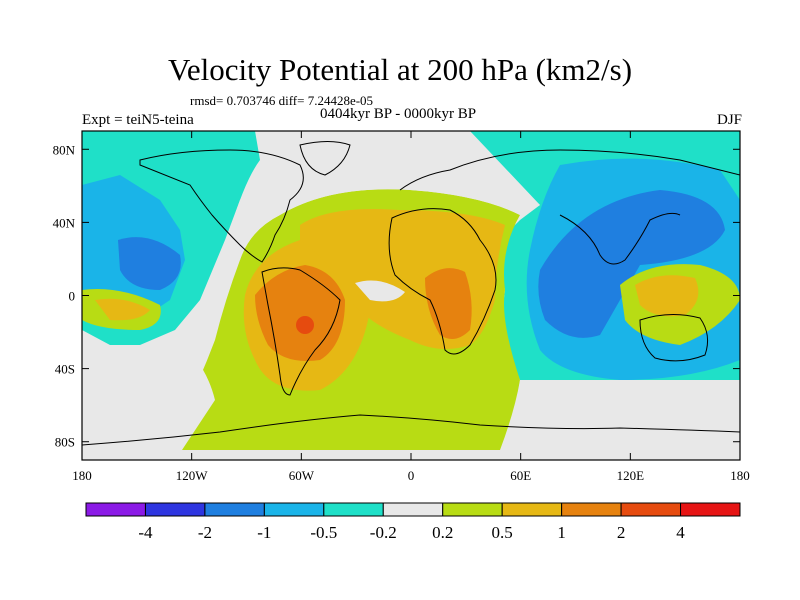 The height and width of the screenshot is (600, 800). I want to click on coast-south-america, so click(301, 331).